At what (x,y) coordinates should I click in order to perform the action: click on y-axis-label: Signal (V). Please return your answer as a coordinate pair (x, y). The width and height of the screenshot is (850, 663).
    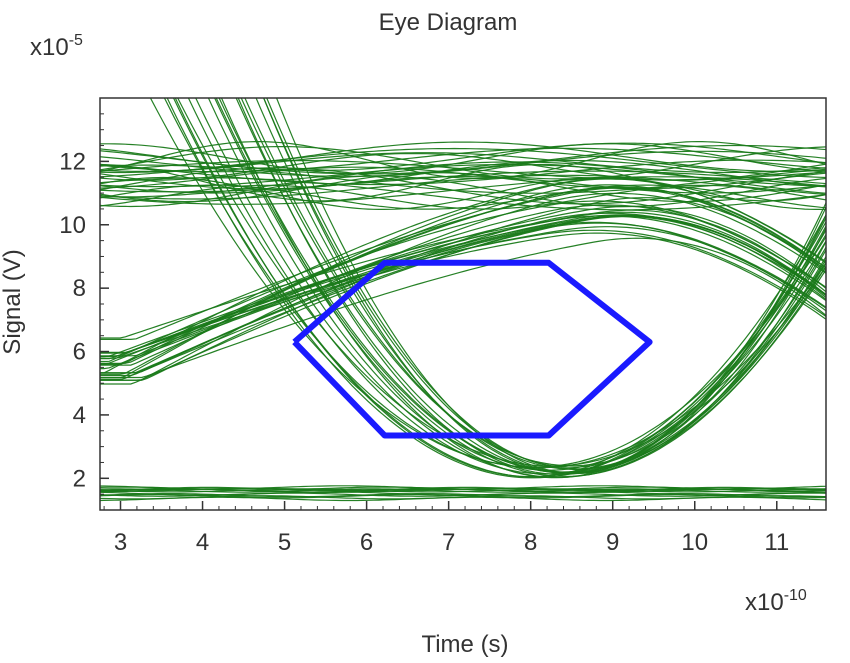
    Looking at the image, I should click on (13, 301).